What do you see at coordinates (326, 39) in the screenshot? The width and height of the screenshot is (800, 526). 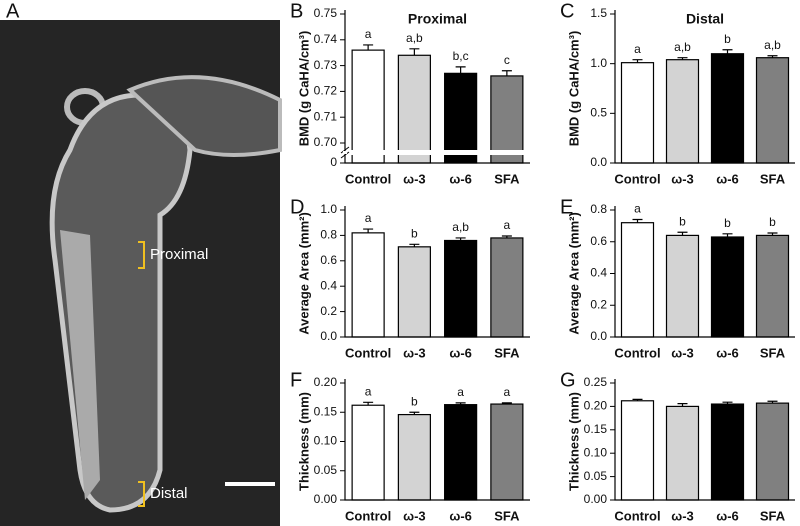 I see `y-tick-label: 0.74` at bounding box center [326, 39].